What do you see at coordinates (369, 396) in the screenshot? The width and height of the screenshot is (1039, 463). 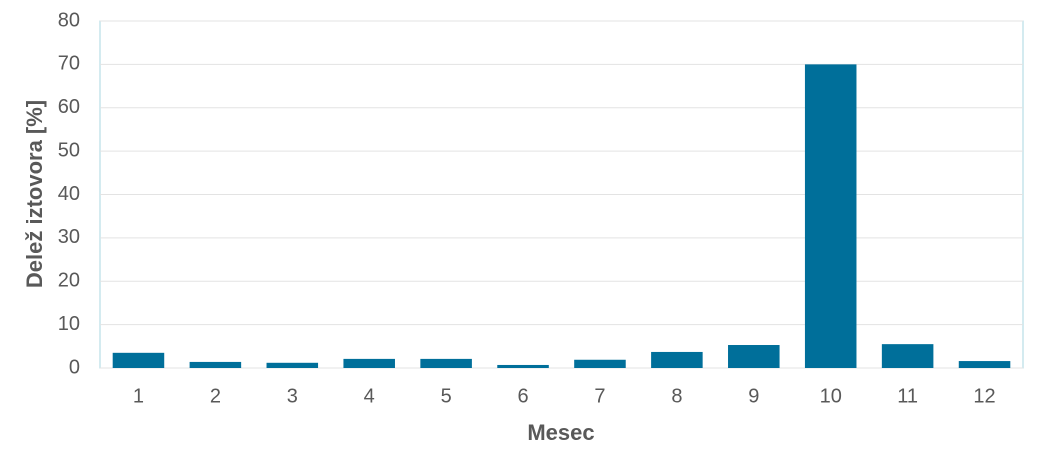 I see `x-tick-label: 4` at bounding box center [369, 396].